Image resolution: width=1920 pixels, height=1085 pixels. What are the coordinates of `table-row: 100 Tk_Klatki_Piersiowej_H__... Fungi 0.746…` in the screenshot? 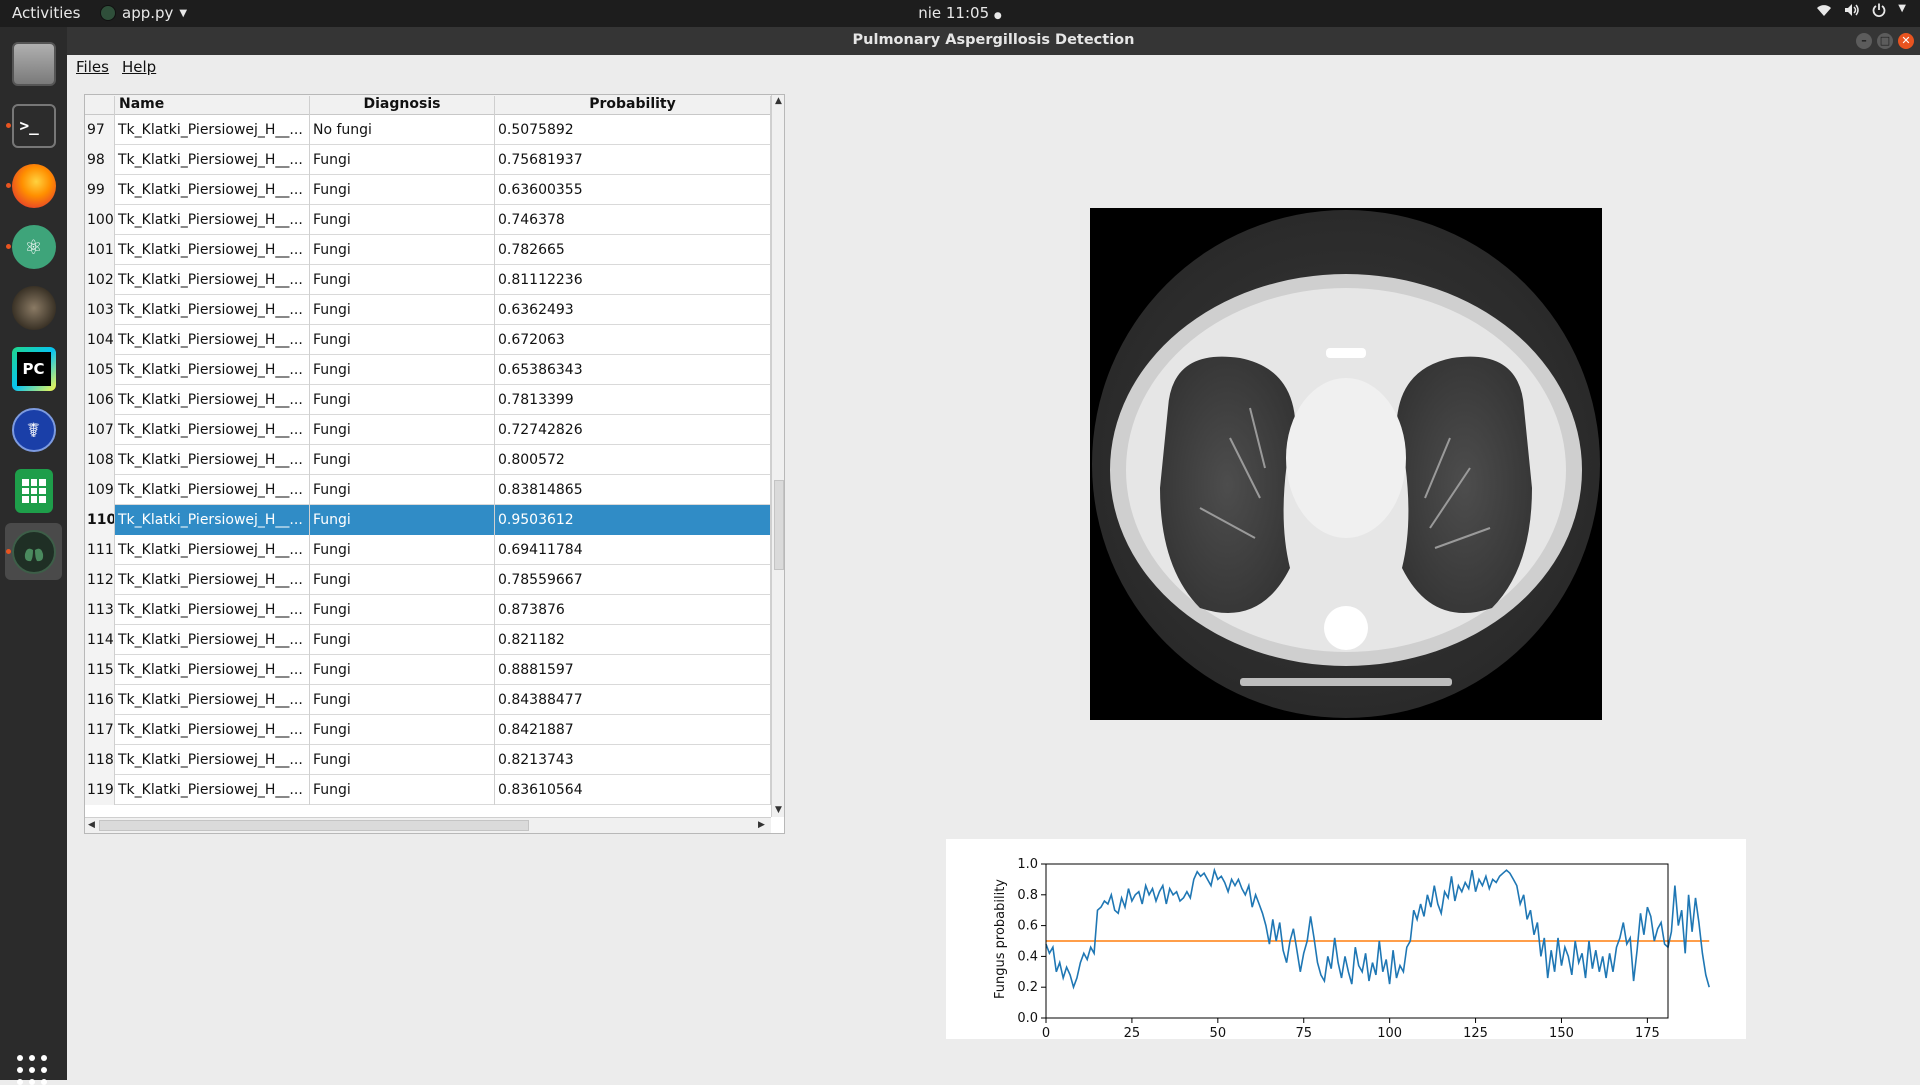 It's located at (428, 220).